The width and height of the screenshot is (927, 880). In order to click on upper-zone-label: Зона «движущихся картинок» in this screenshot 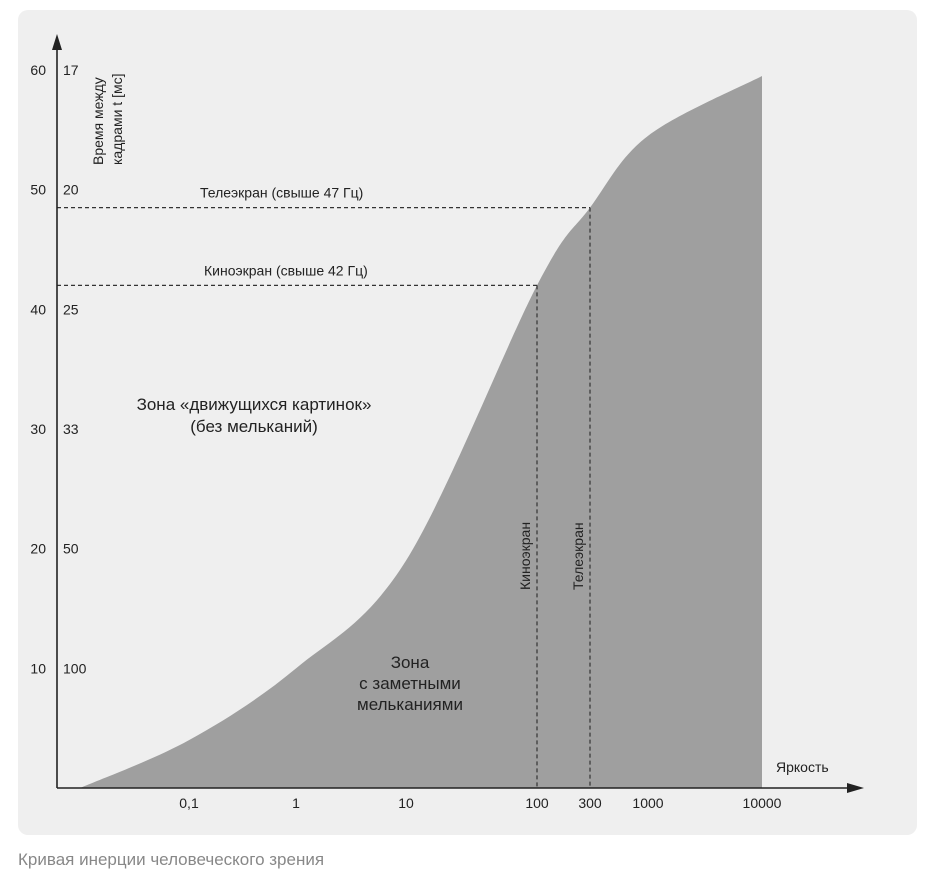, I will do `click(254, 404)`.